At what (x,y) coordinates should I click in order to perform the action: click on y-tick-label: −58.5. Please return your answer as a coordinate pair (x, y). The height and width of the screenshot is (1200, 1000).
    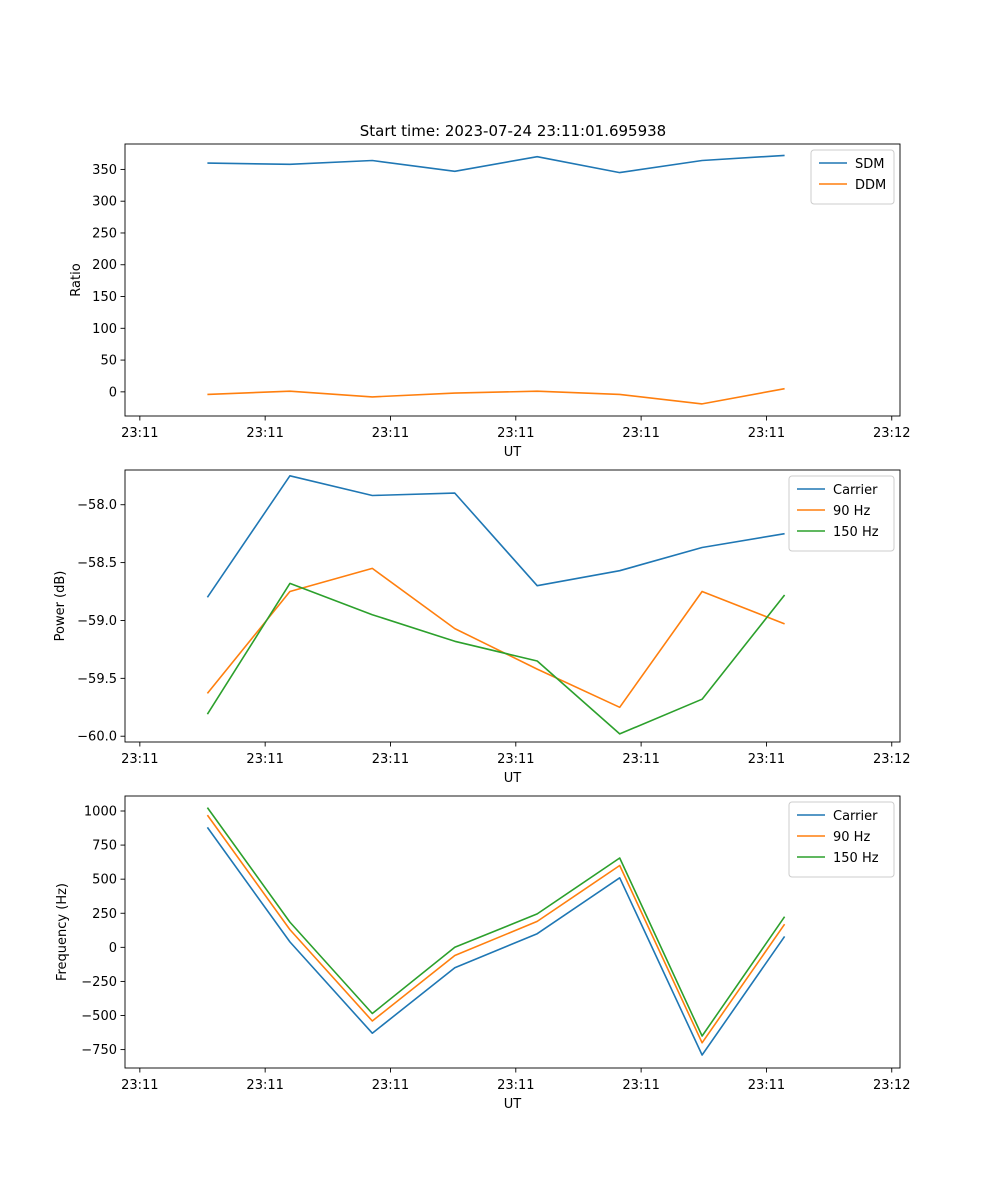
    Looking at the image, I should click on (97, 563).